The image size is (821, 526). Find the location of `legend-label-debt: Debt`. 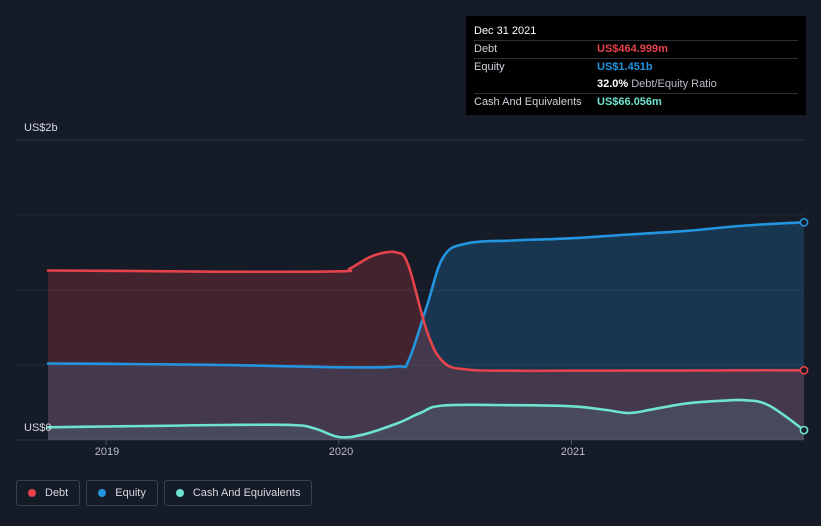

legend-label-debt: Debt is located at coordinates (57, 493).